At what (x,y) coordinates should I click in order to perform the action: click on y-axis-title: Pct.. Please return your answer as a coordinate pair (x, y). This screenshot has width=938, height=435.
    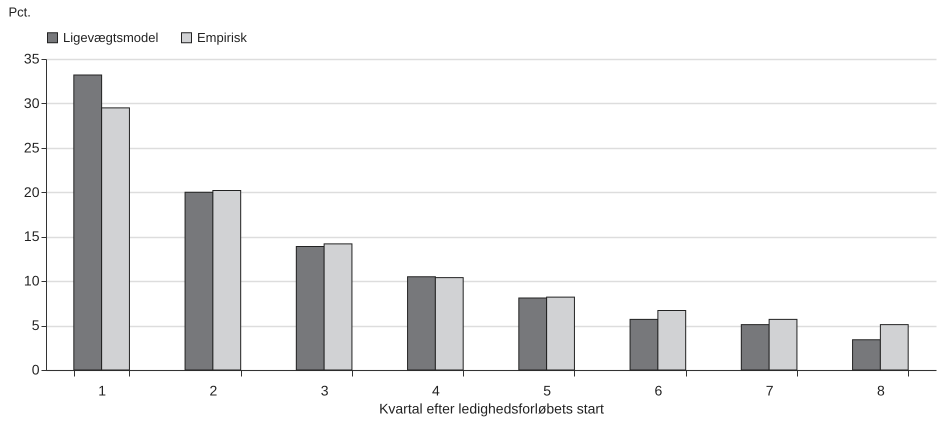
    Looking at the image, I should click on (19, 12).